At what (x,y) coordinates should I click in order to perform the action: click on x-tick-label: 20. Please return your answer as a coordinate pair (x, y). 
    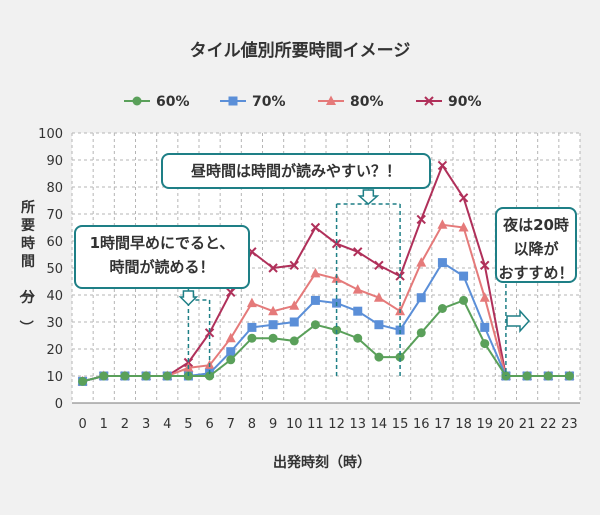
    Looking at the image, I should click on (506, 424).